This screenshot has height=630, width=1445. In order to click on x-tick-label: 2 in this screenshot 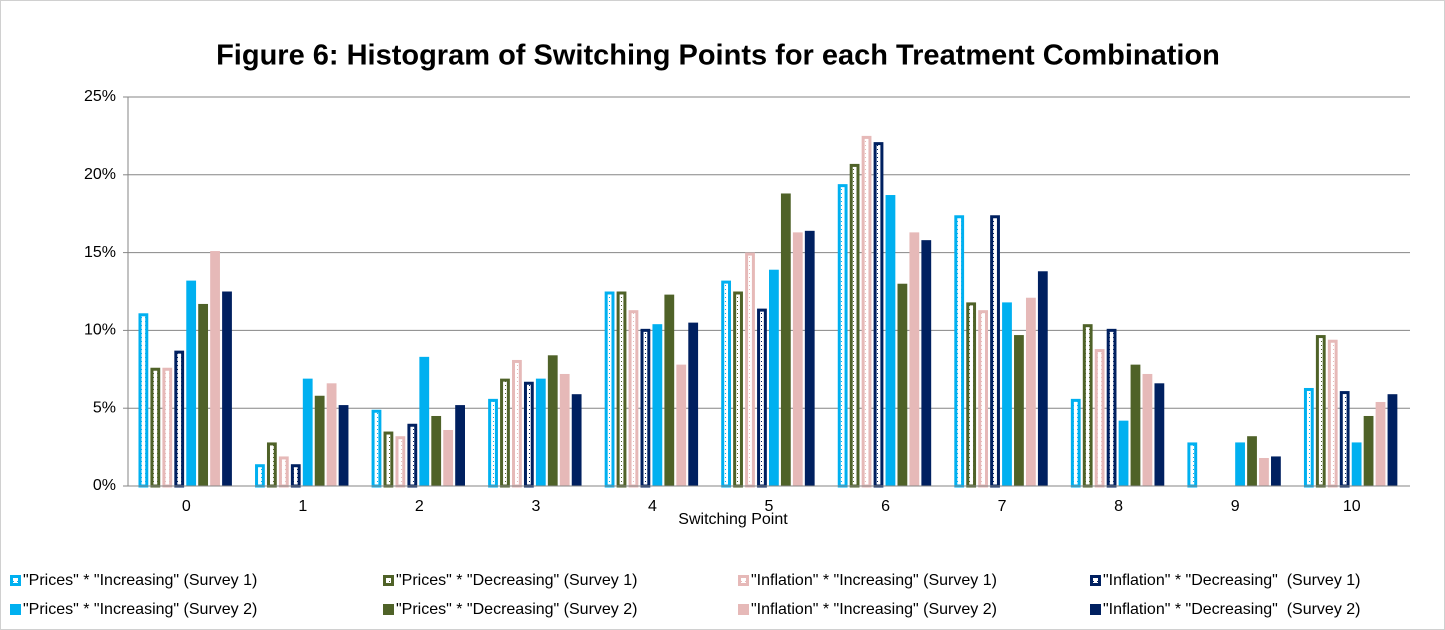, I will do `click(419, 506)`.